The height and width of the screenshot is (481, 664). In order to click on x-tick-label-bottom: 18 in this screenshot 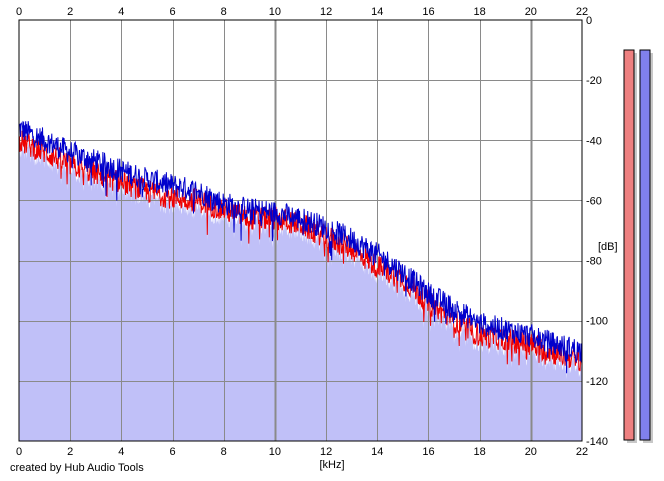, I will do `click(480, 452)`.